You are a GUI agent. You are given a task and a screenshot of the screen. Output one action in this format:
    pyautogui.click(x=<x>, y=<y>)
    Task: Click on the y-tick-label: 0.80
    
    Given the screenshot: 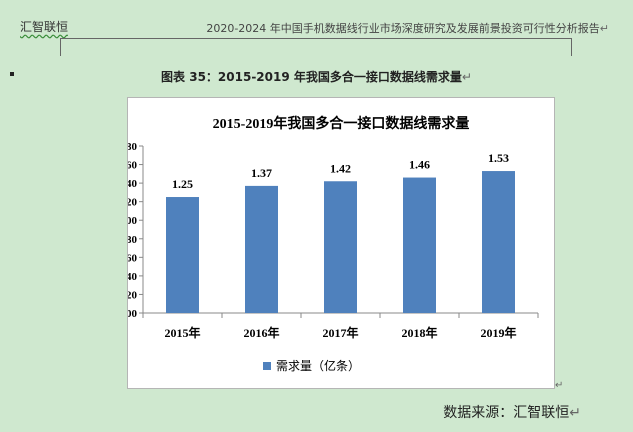 What is the action you would take?
    pyautogui.click(x=133, y=240)
    